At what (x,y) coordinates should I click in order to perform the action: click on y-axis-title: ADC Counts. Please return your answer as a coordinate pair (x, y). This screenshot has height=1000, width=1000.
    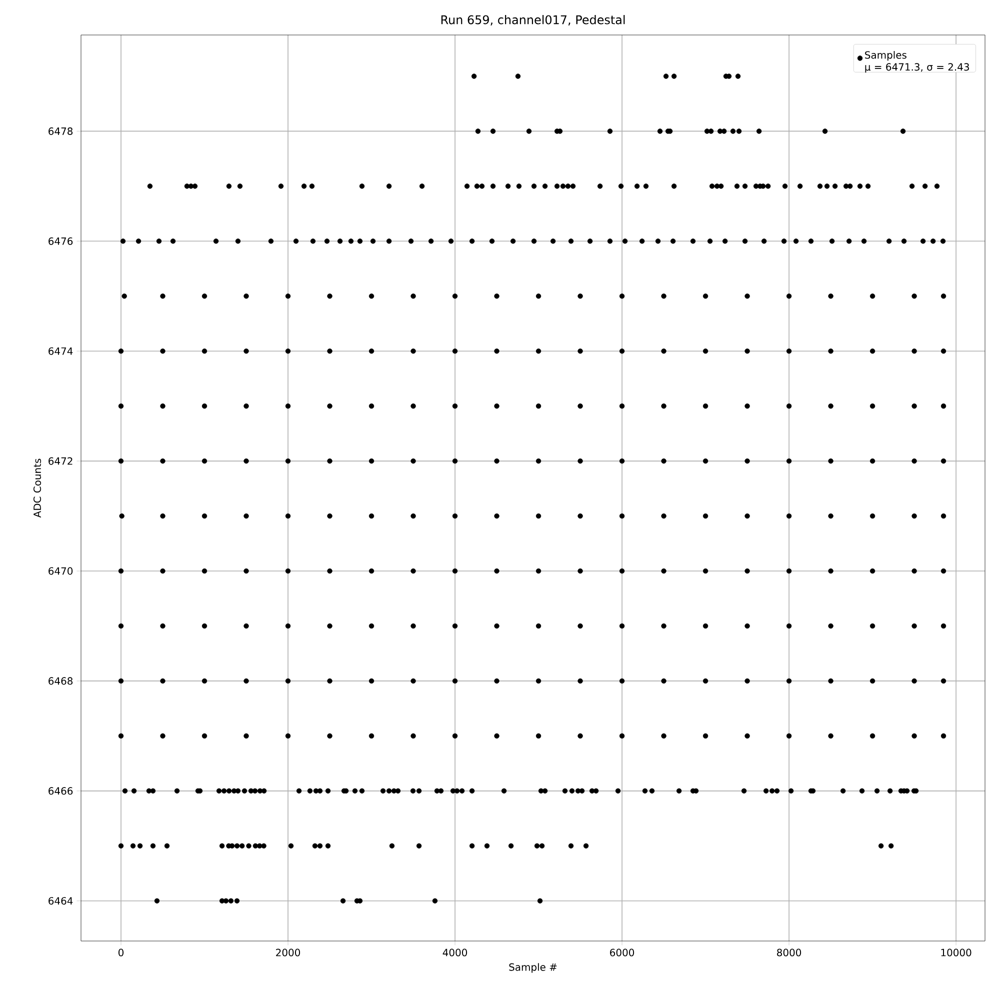
    Looking at the image, I should click on (37, 488).